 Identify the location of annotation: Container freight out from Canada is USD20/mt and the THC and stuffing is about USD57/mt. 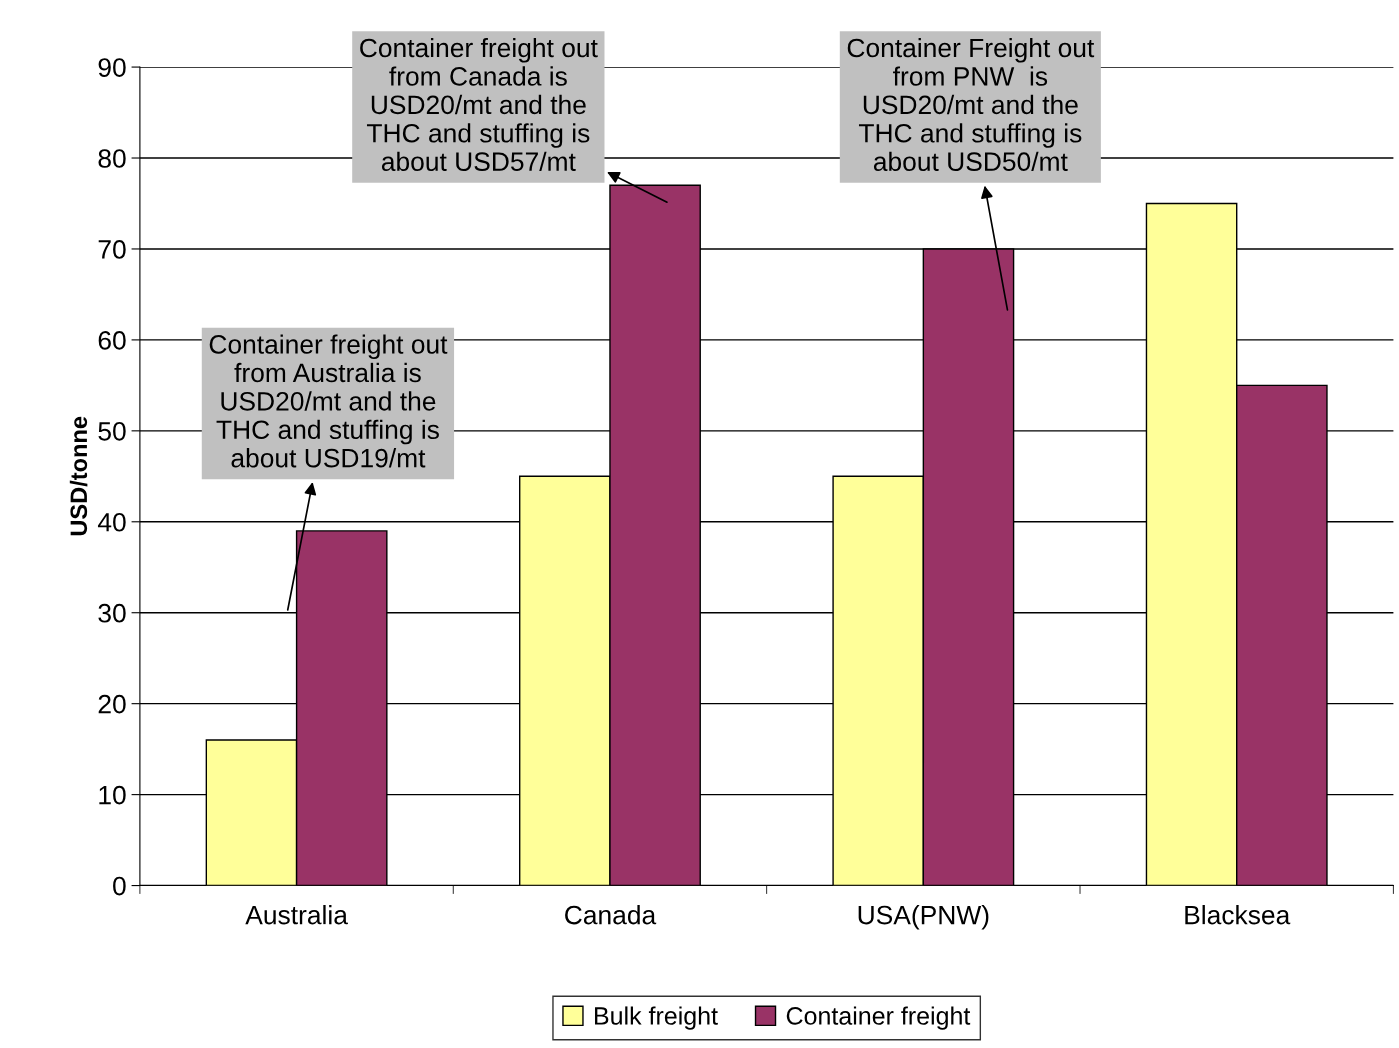
(479, 104).